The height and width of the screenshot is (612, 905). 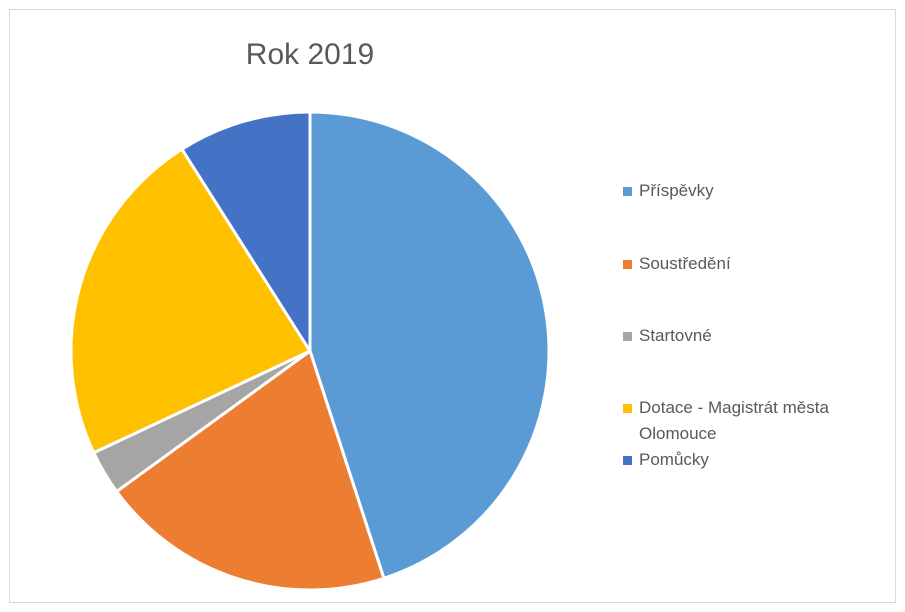 What do you see at coordinates (685, 263) in the screenshot?
I see `legend-label: Soustředění` at bounding box center [685, 263].